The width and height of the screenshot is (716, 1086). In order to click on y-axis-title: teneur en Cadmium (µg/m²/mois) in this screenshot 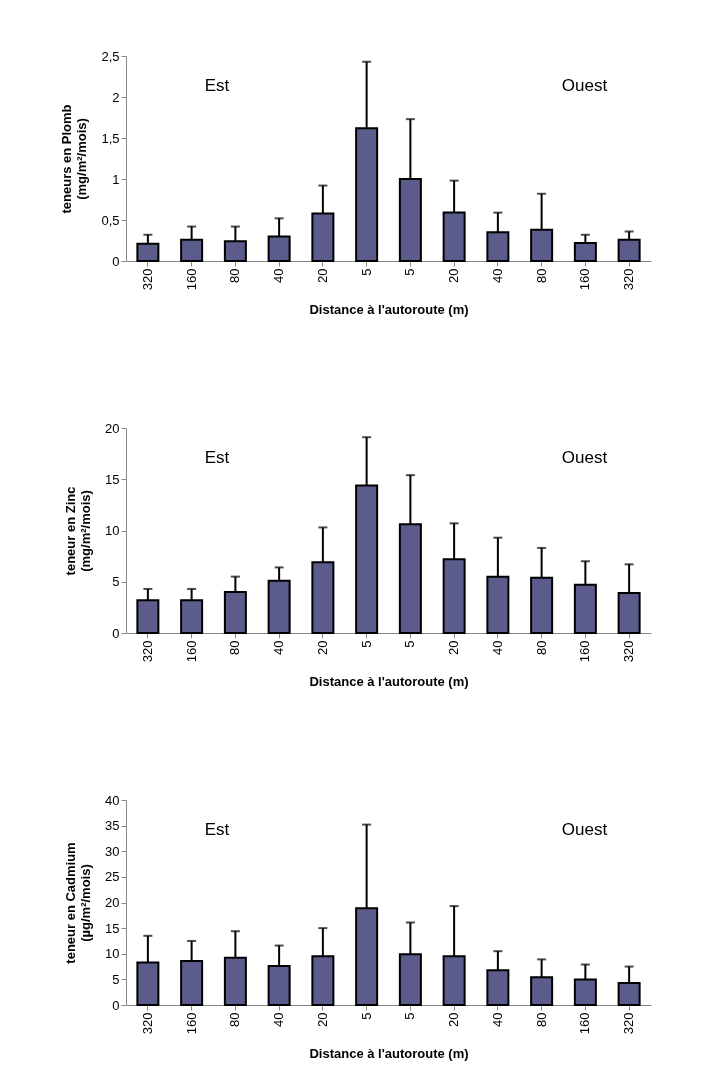, I will do `click(78, 903)`.